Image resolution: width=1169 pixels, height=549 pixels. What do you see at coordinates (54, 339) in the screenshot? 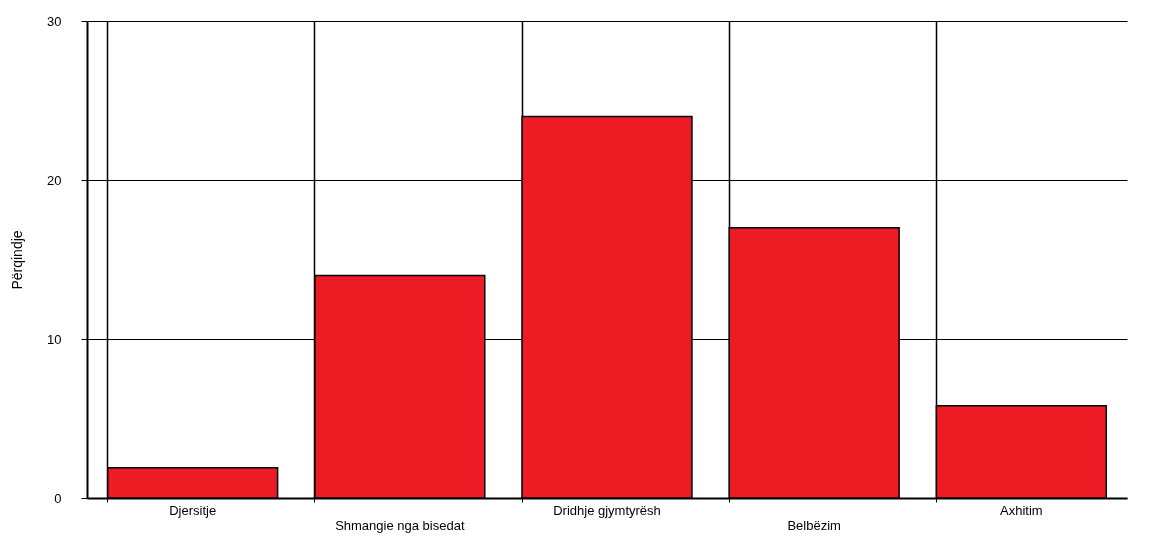
I see `y-tick-label: 10` at bounding box center [54, 339].